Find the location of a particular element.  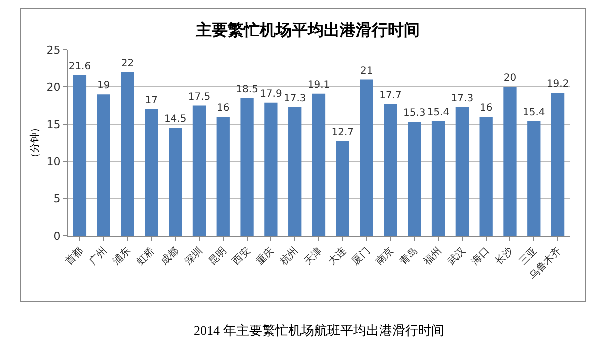

x-tick-label: 武汉 is located at coordinates (456, 256).